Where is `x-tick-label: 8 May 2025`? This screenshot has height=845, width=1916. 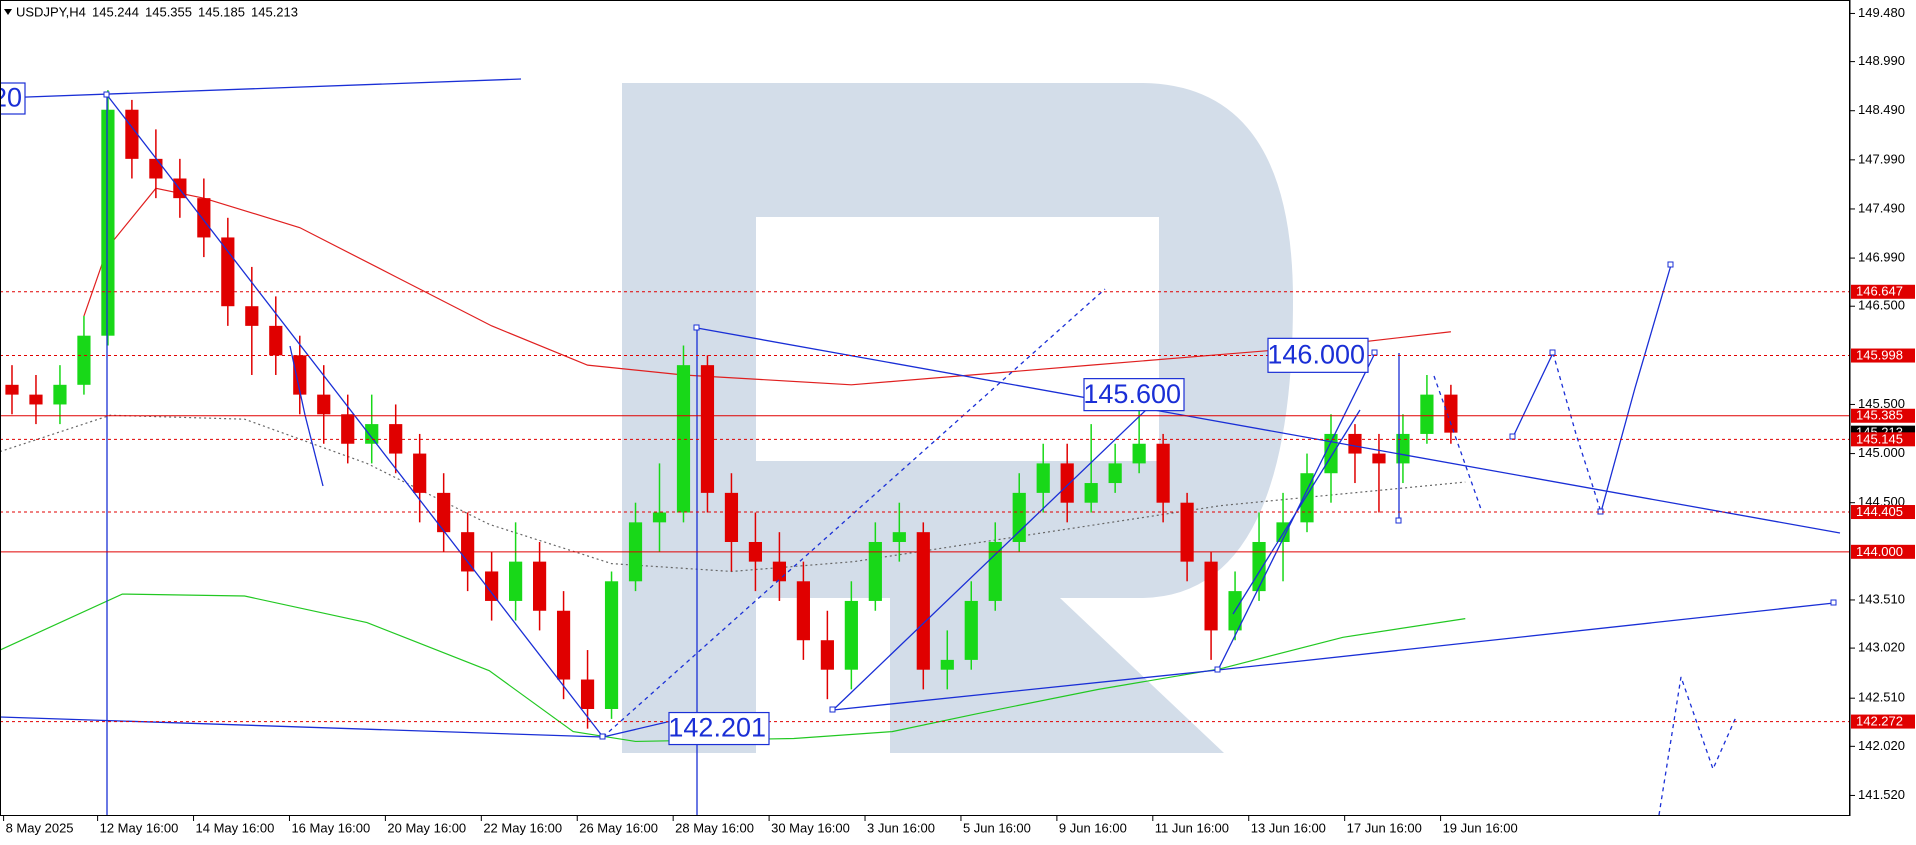
x-tick-label: 8 May 2025 is located at coordinates (40, 827).